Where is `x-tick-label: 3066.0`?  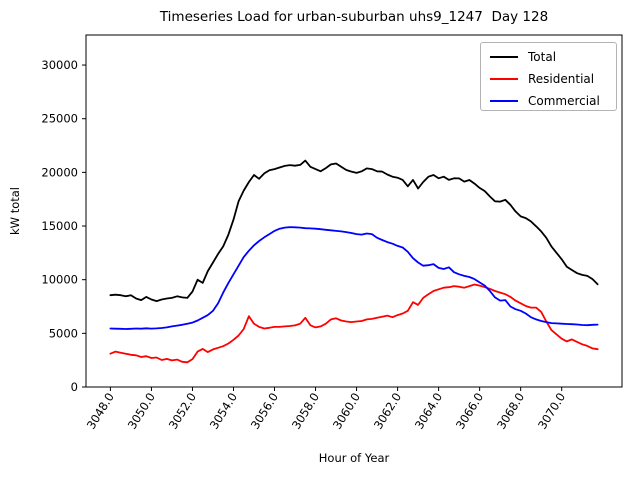 x-tick-label: 3066.0 is located at coordinates (469, 411).